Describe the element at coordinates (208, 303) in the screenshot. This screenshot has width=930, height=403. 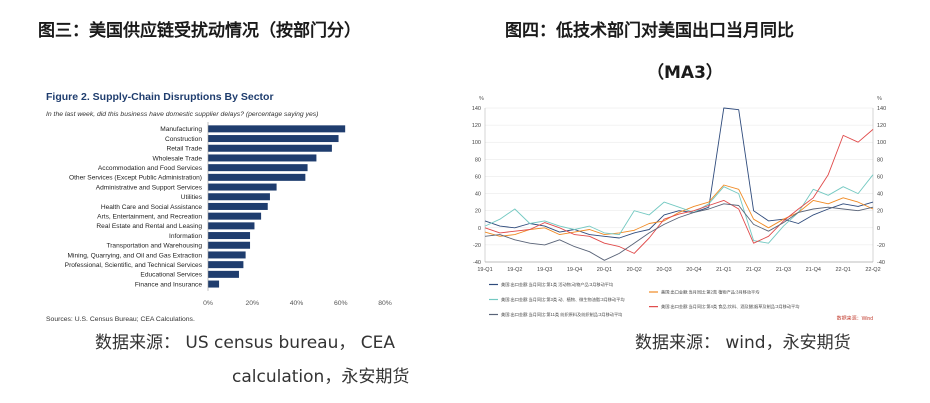
I see `bar-x-tick: 0%` at that location.